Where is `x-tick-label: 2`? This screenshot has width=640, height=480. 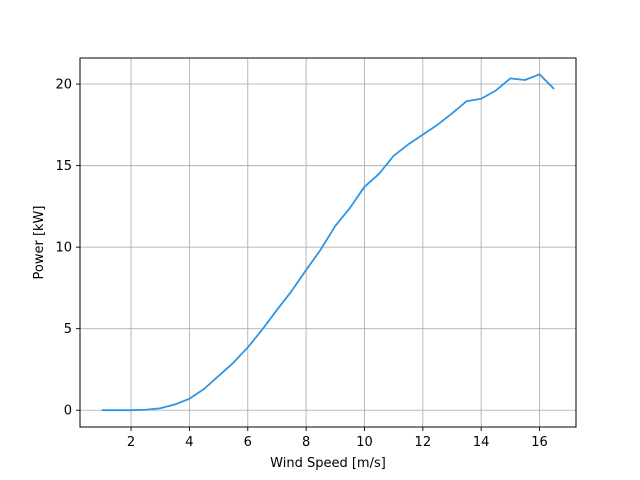
x-tick-label: 2 is located at coordinates (131, 442).